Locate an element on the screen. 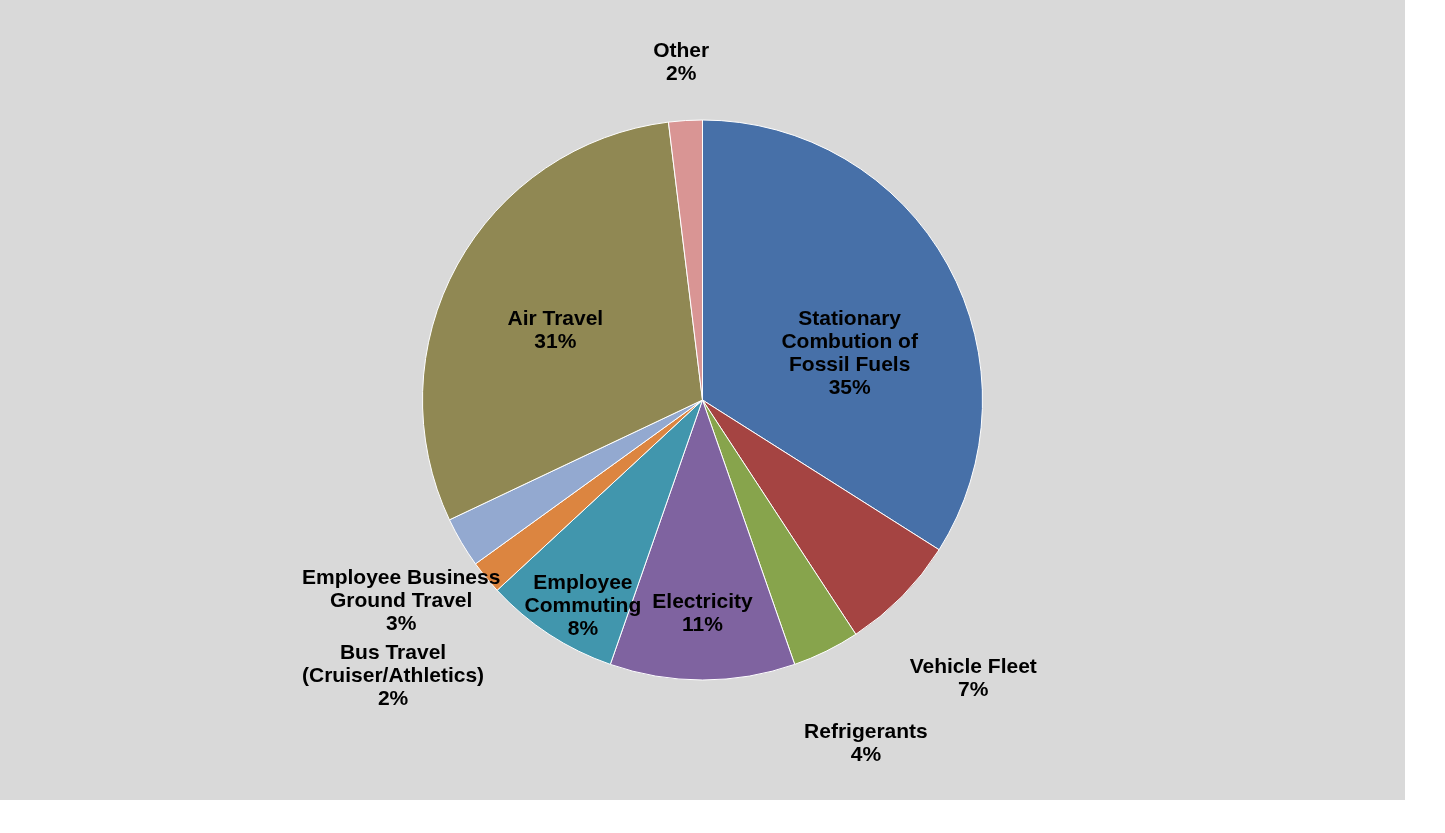 Image resolution: width=1445 pixels, height=833 pixels. data-label: 8% is located at coordinates (583, 627).